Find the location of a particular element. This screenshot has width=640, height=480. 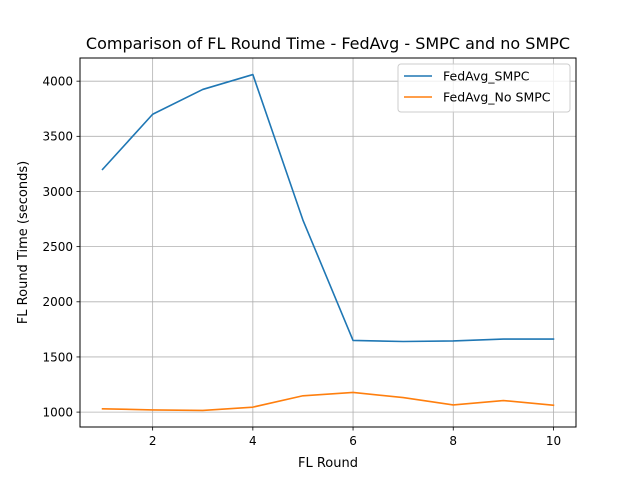

x-tick-label: 4 is located at coordinates (253, 441).